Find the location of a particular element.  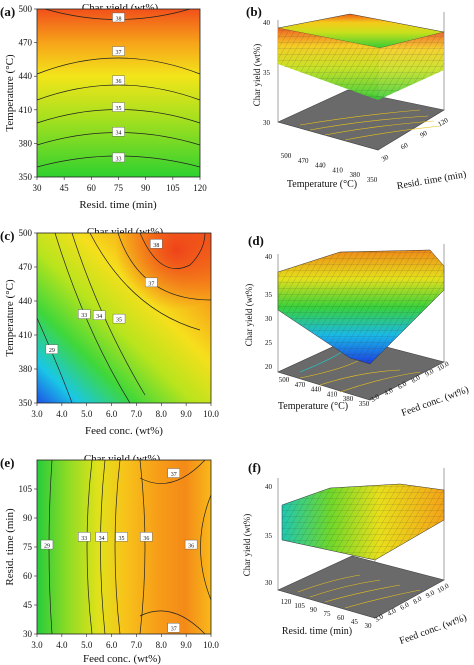

x-axis-label-a: Resid. time (min) is located at coordinates (118, 205).